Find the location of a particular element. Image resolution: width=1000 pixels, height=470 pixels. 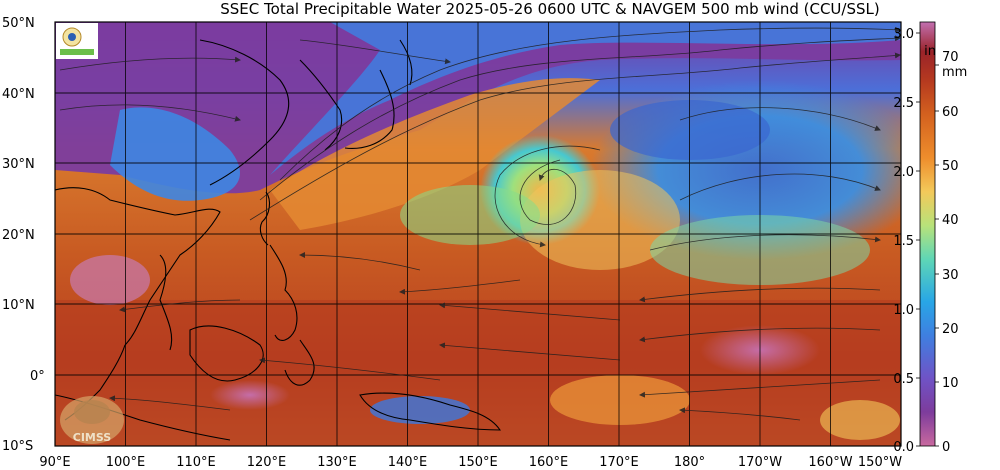

sulawesi is located at coordinates (299, 362).